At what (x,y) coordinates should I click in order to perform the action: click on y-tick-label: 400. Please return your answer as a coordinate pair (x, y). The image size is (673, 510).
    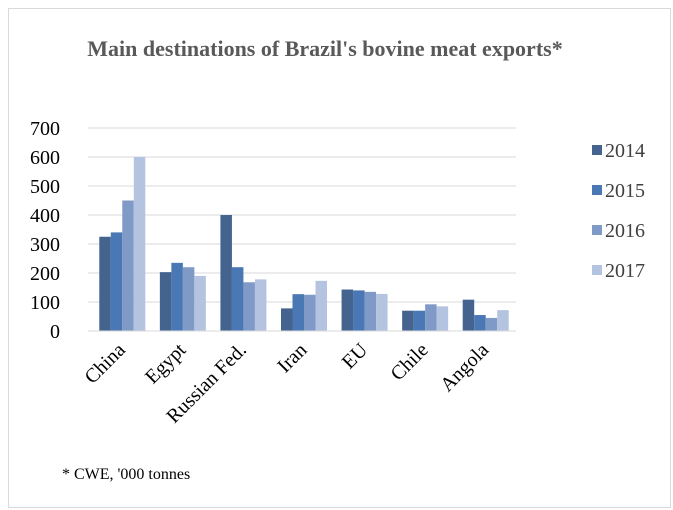
    Looking at the image, I should click on (45, 216).